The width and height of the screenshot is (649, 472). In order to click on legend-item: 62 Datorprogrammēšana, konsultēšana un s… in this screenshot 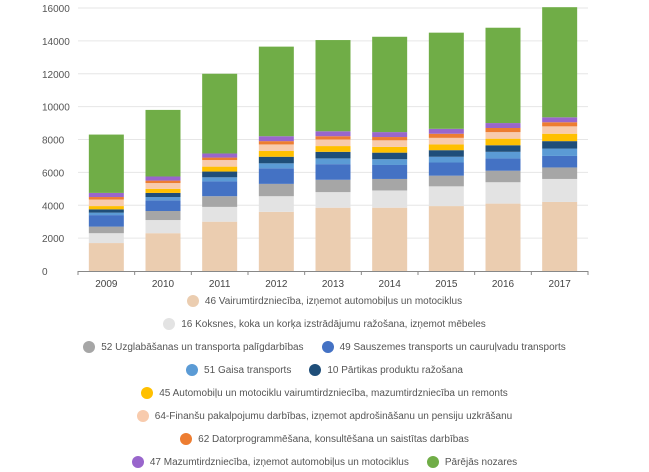, I will do `click(324, 439)`.